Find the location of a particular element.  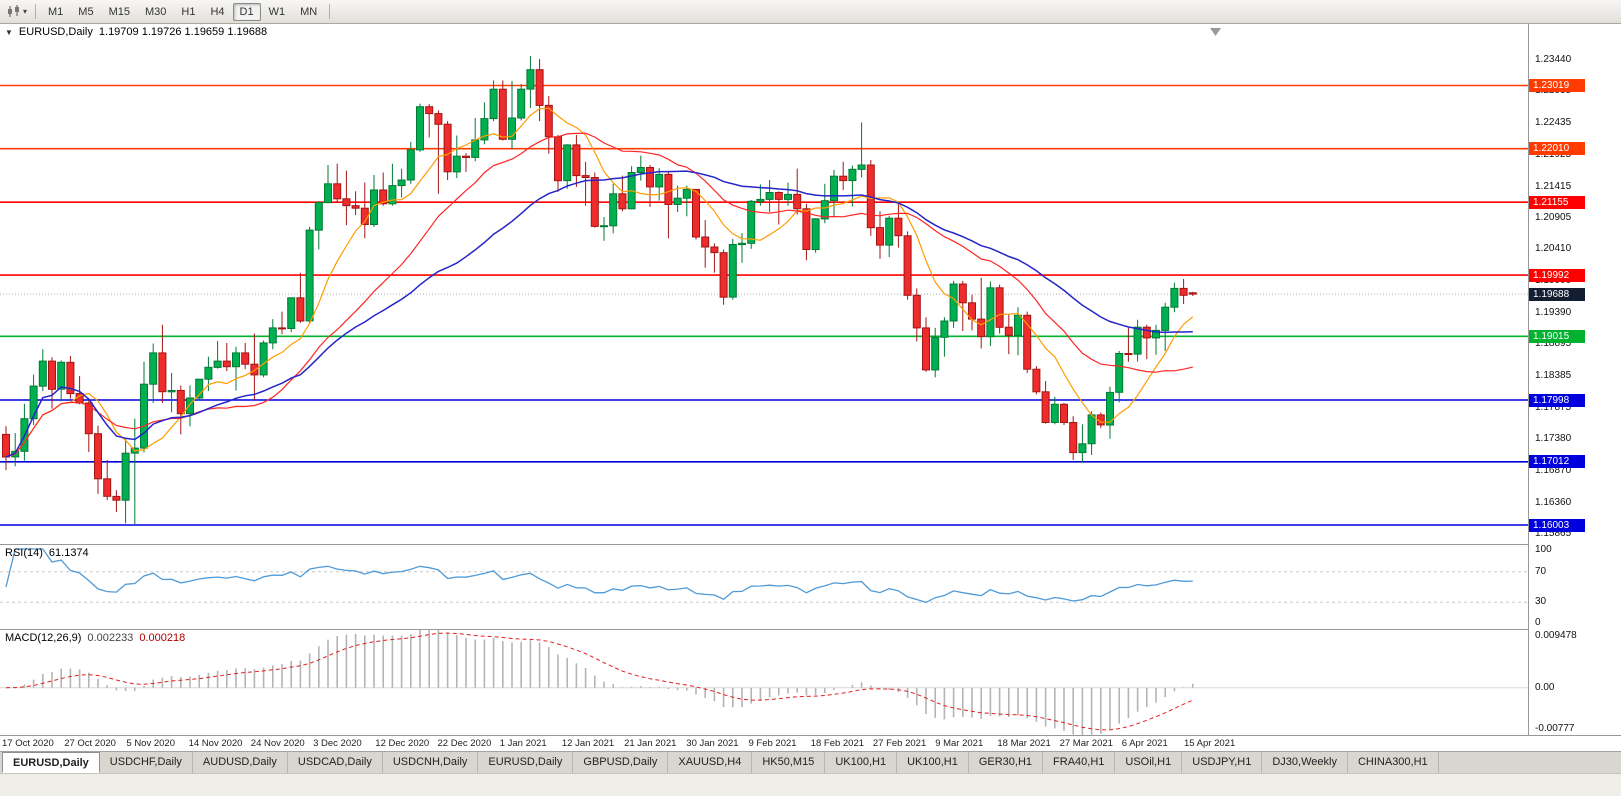

rsi-panel: RSI(14) 61.1374 is located at coordinates (764, 586).